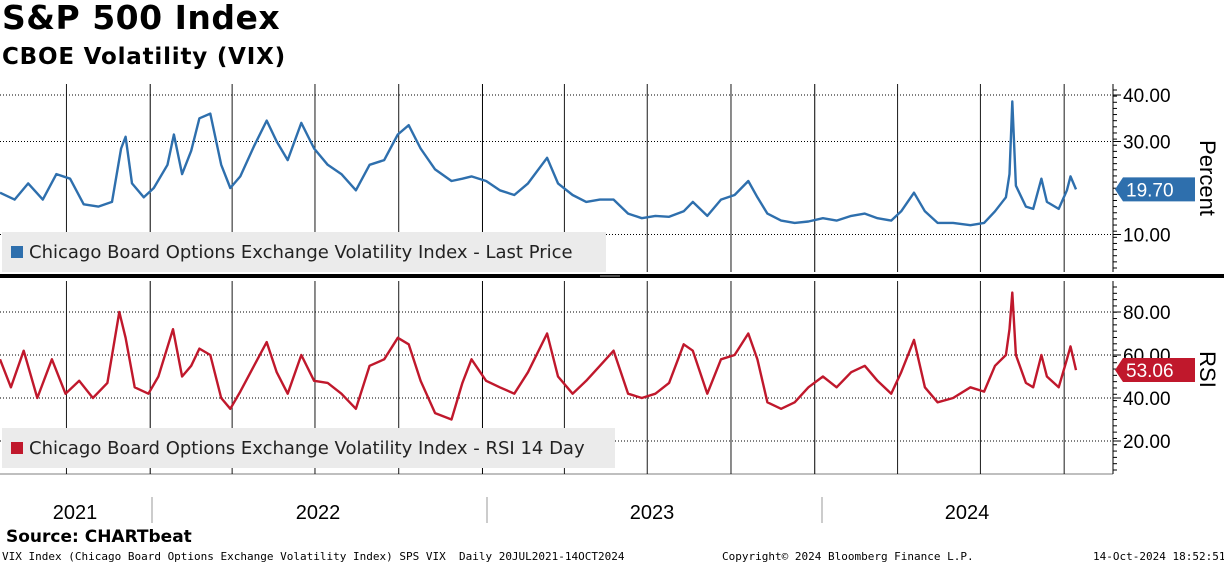  I want to click on y-tick-label: 10.00, so click(1147, 236).